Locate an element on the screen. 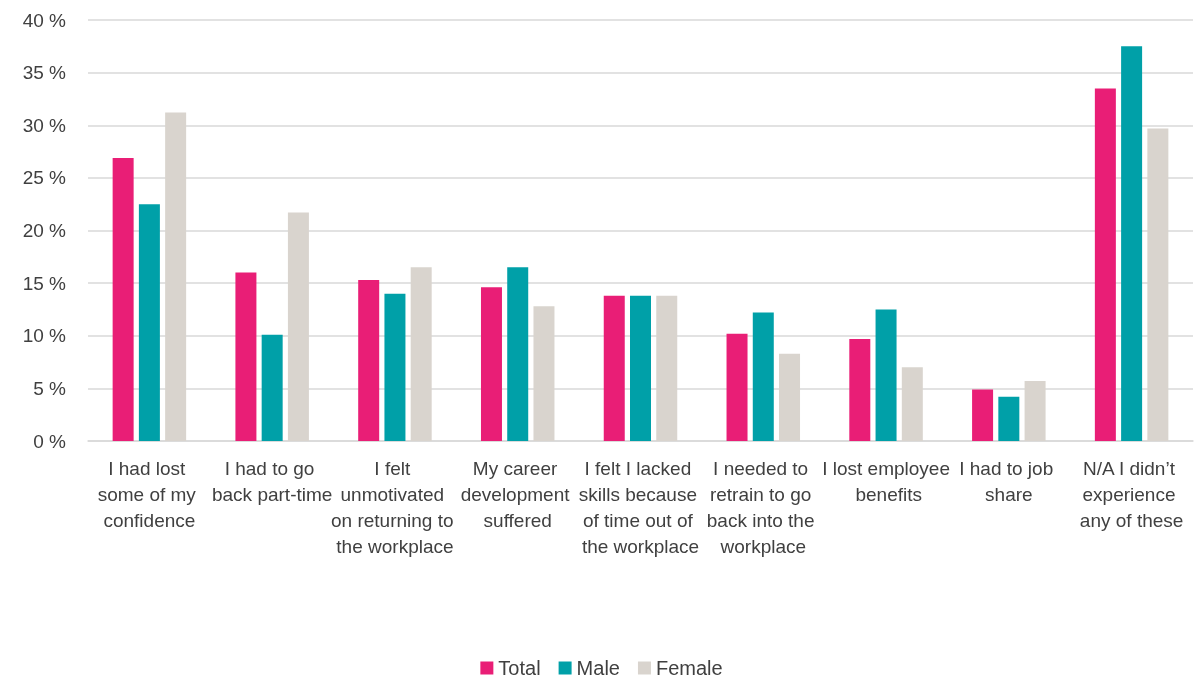 The height and width of the screenshot is (687, 1203). y-tick-label: 5 % is located at coordinates (50, 388).